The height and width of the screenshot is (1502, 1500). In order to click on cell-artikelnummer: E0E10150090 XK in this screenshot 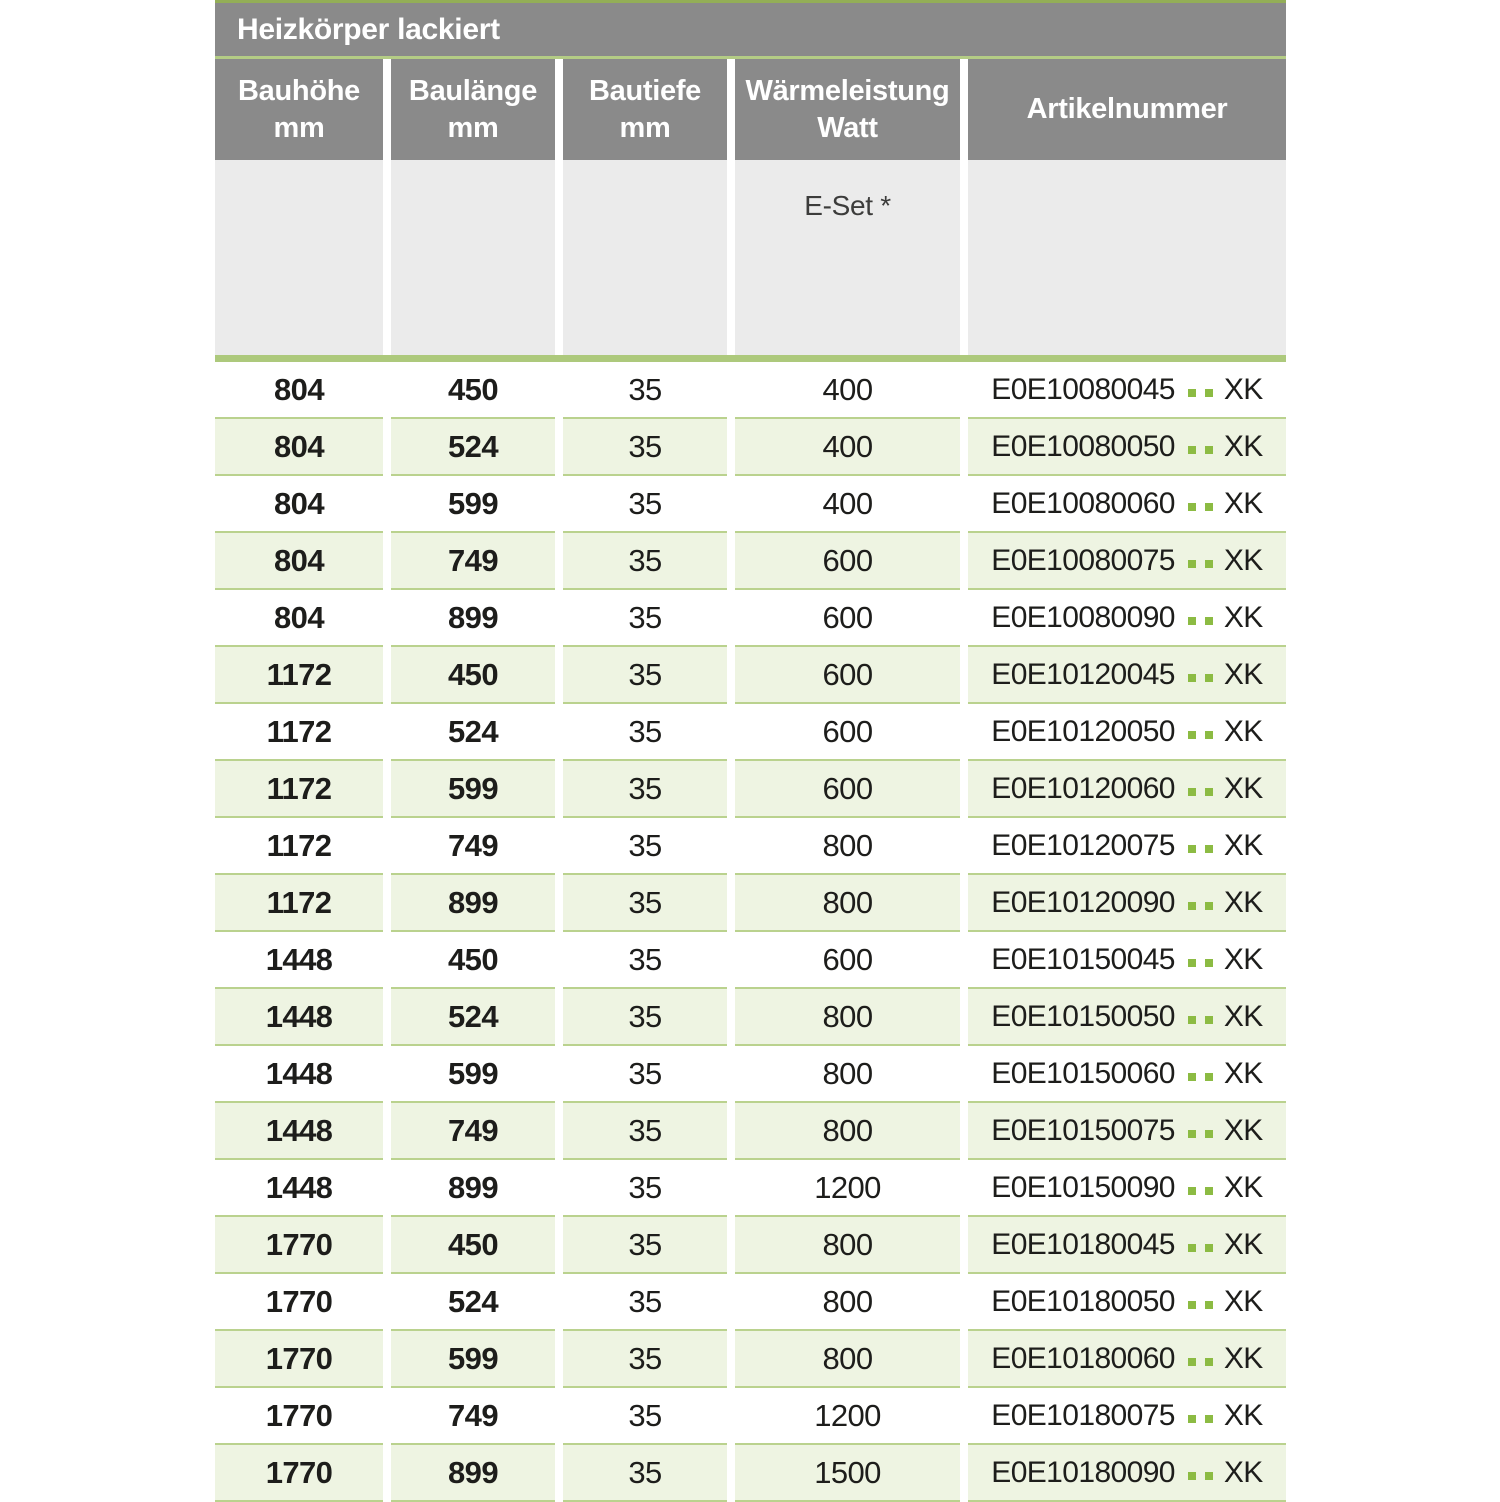, I will do `click(1127, 1188)`.